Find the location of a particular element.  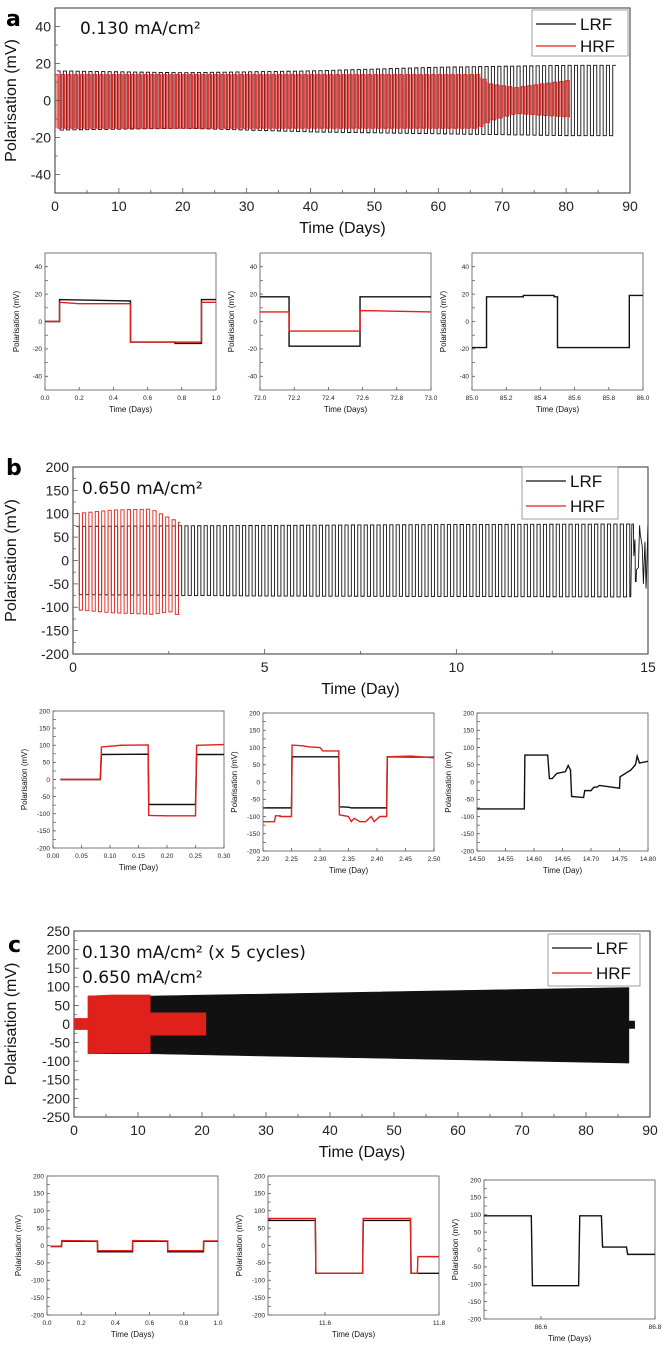

x-tick-label: 2.25 is located at coordinates (291, 859).